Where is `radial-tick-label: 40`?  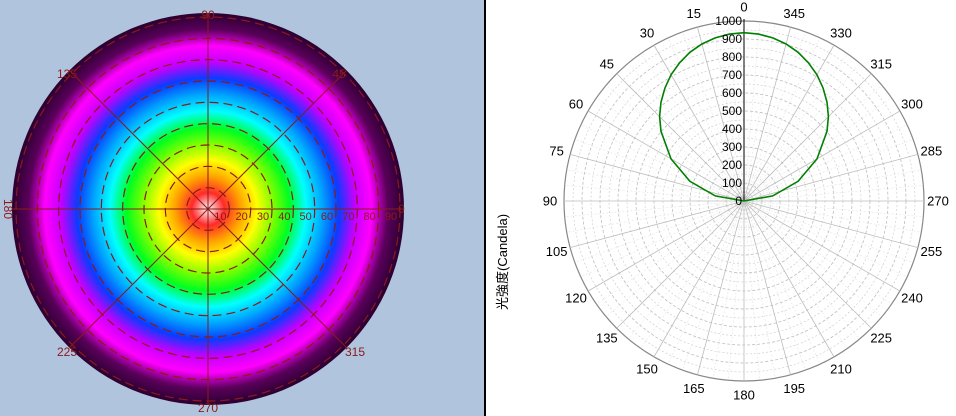 radial-tick-label: 40 is located at coordinates (284, 217).